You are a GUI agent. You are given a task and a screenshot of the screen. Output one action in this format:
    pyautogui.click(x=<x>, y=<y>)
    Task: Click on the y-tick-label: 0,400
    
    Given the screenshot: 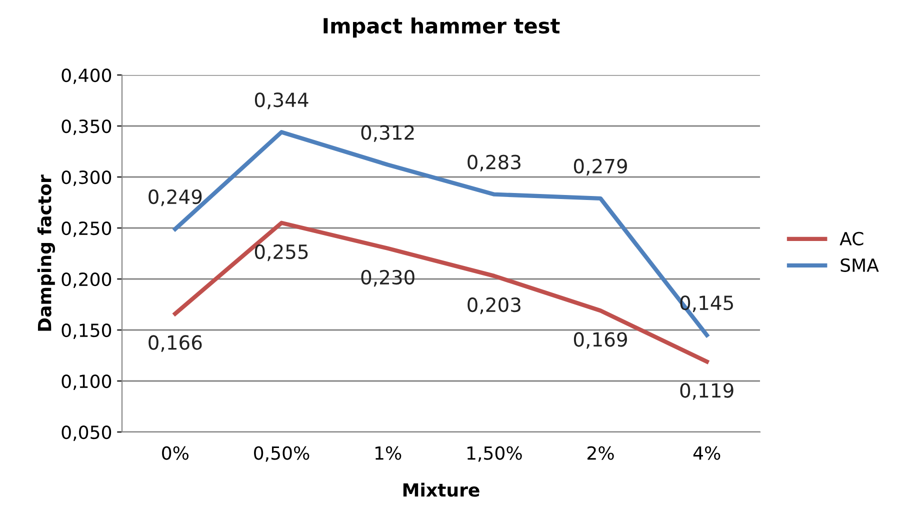 What is the action you would take?
    pyautogui.click(x=87, y=76)
    